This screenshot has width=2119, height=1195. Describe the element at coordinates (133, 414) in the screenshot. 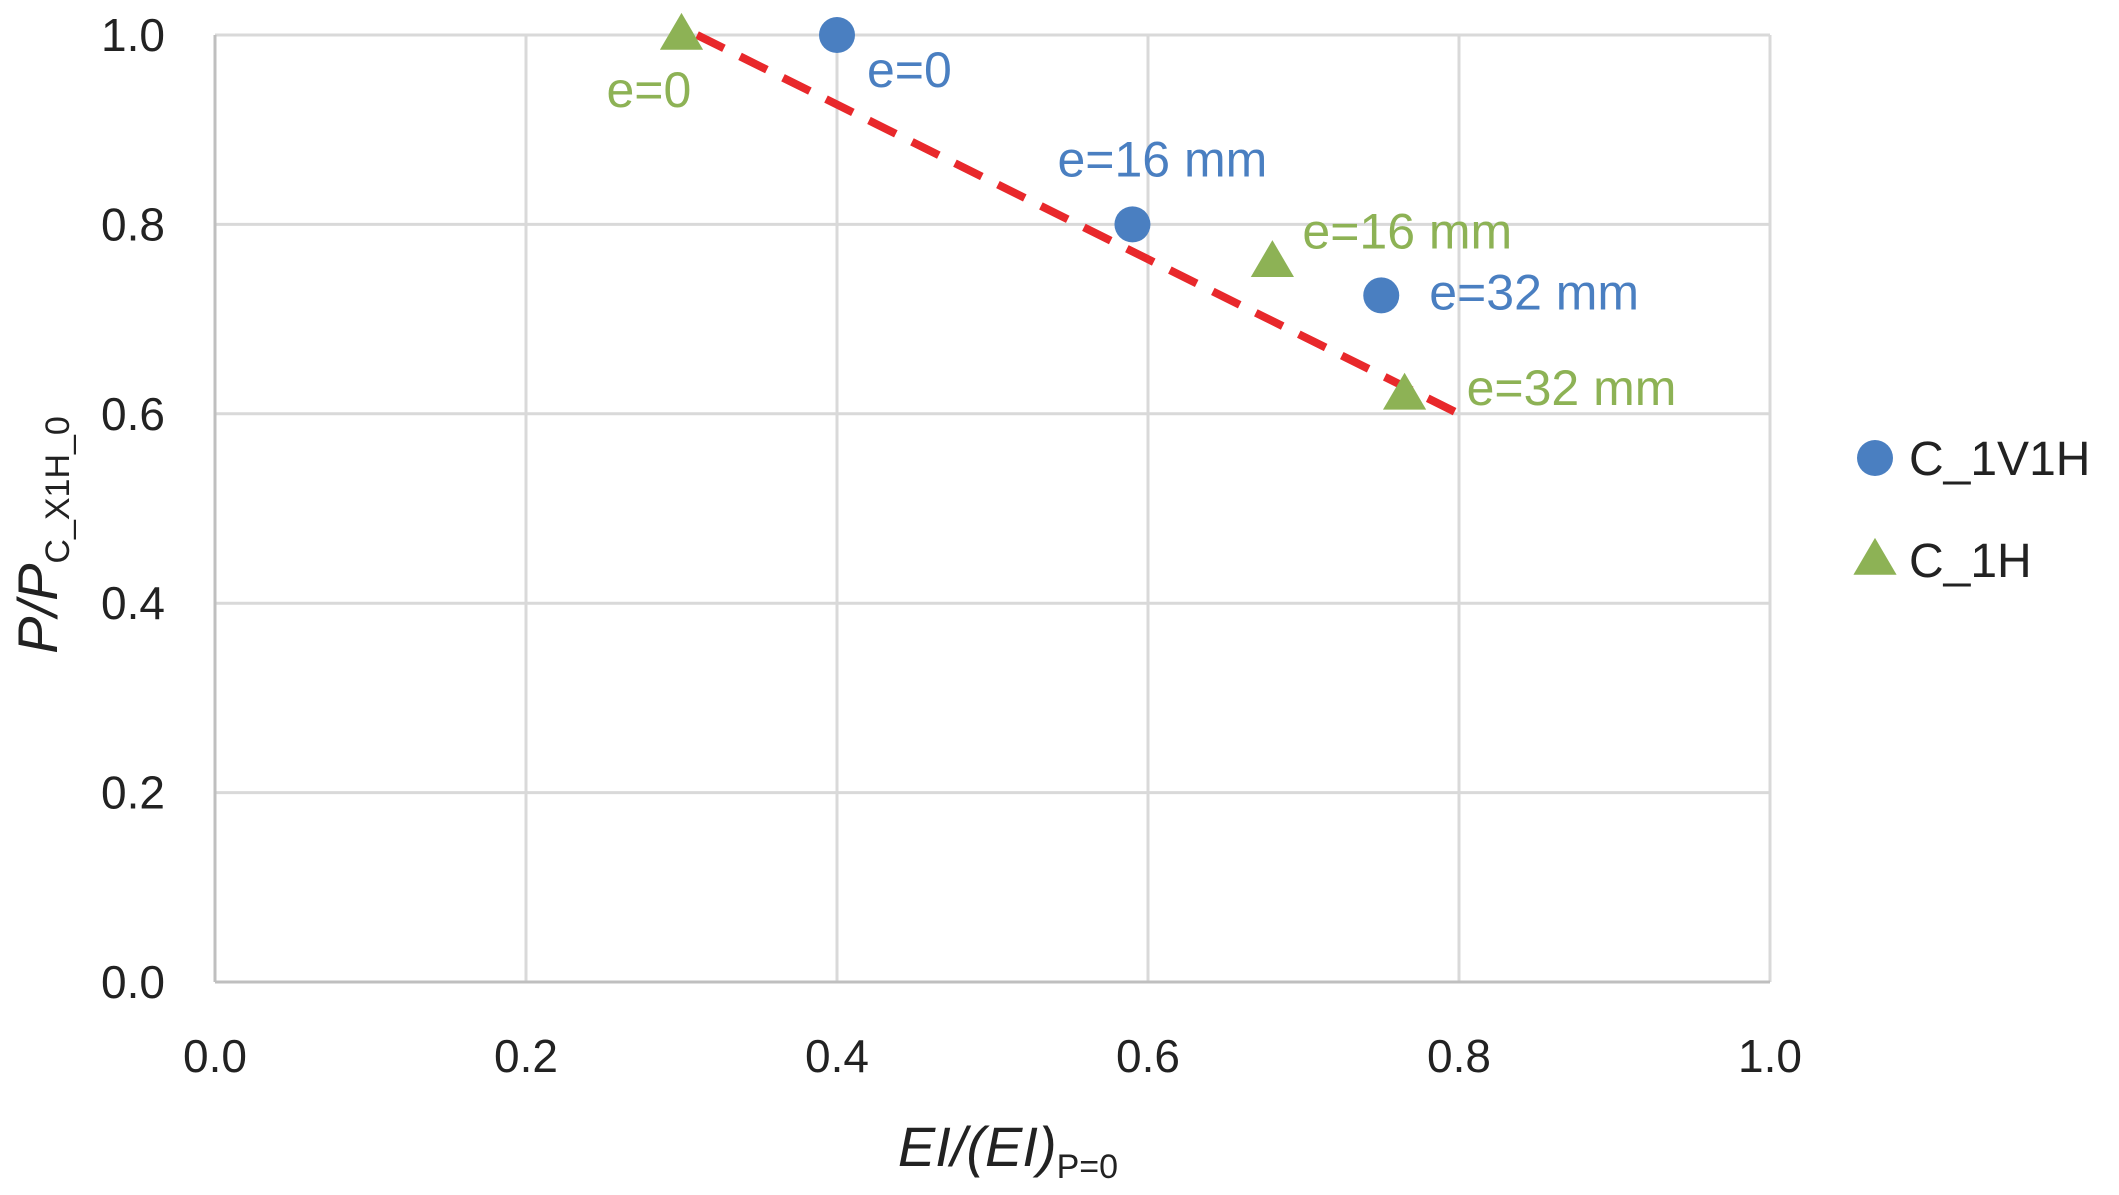

I see `y-tick-label: 0.6` at that location.